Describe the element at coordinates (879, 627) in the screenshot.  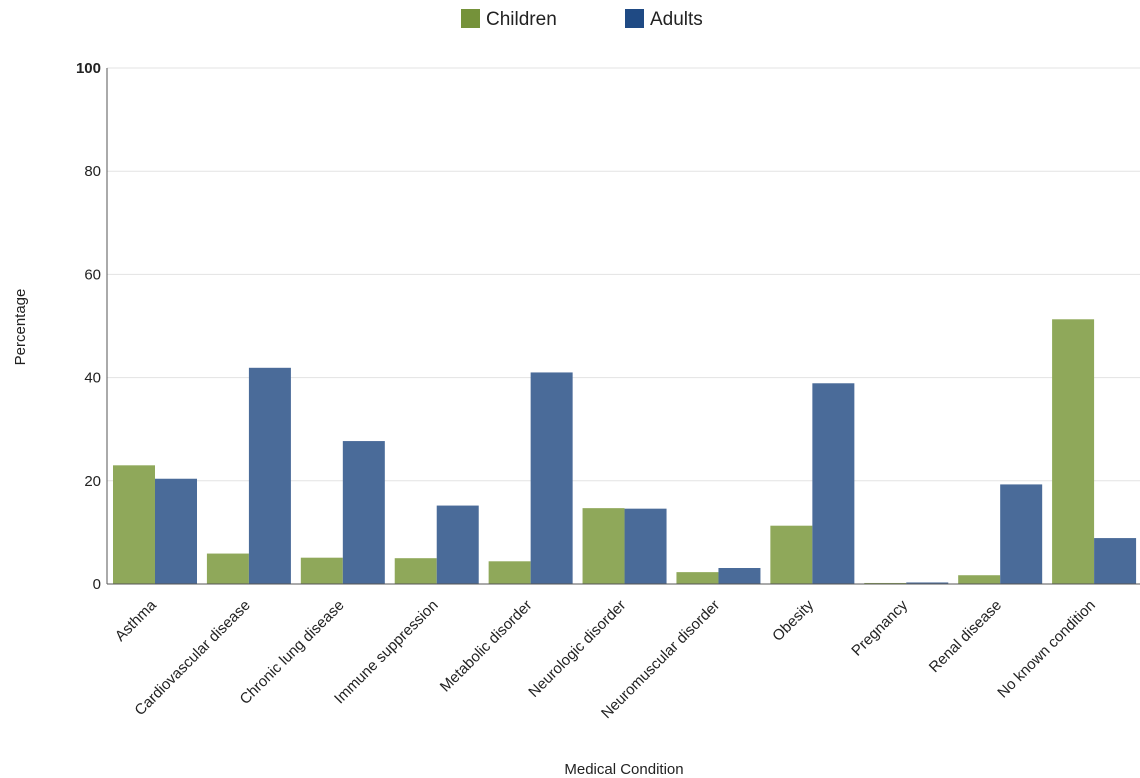
I see `x-tick-label: Pregnancy` at that location.